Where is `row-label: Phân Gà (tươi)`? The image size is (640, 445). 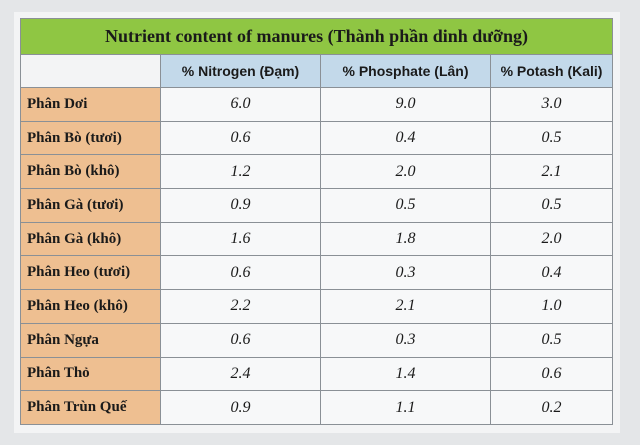
row-label: Phân Gà (tươi) is located at coordinates (90, 205).